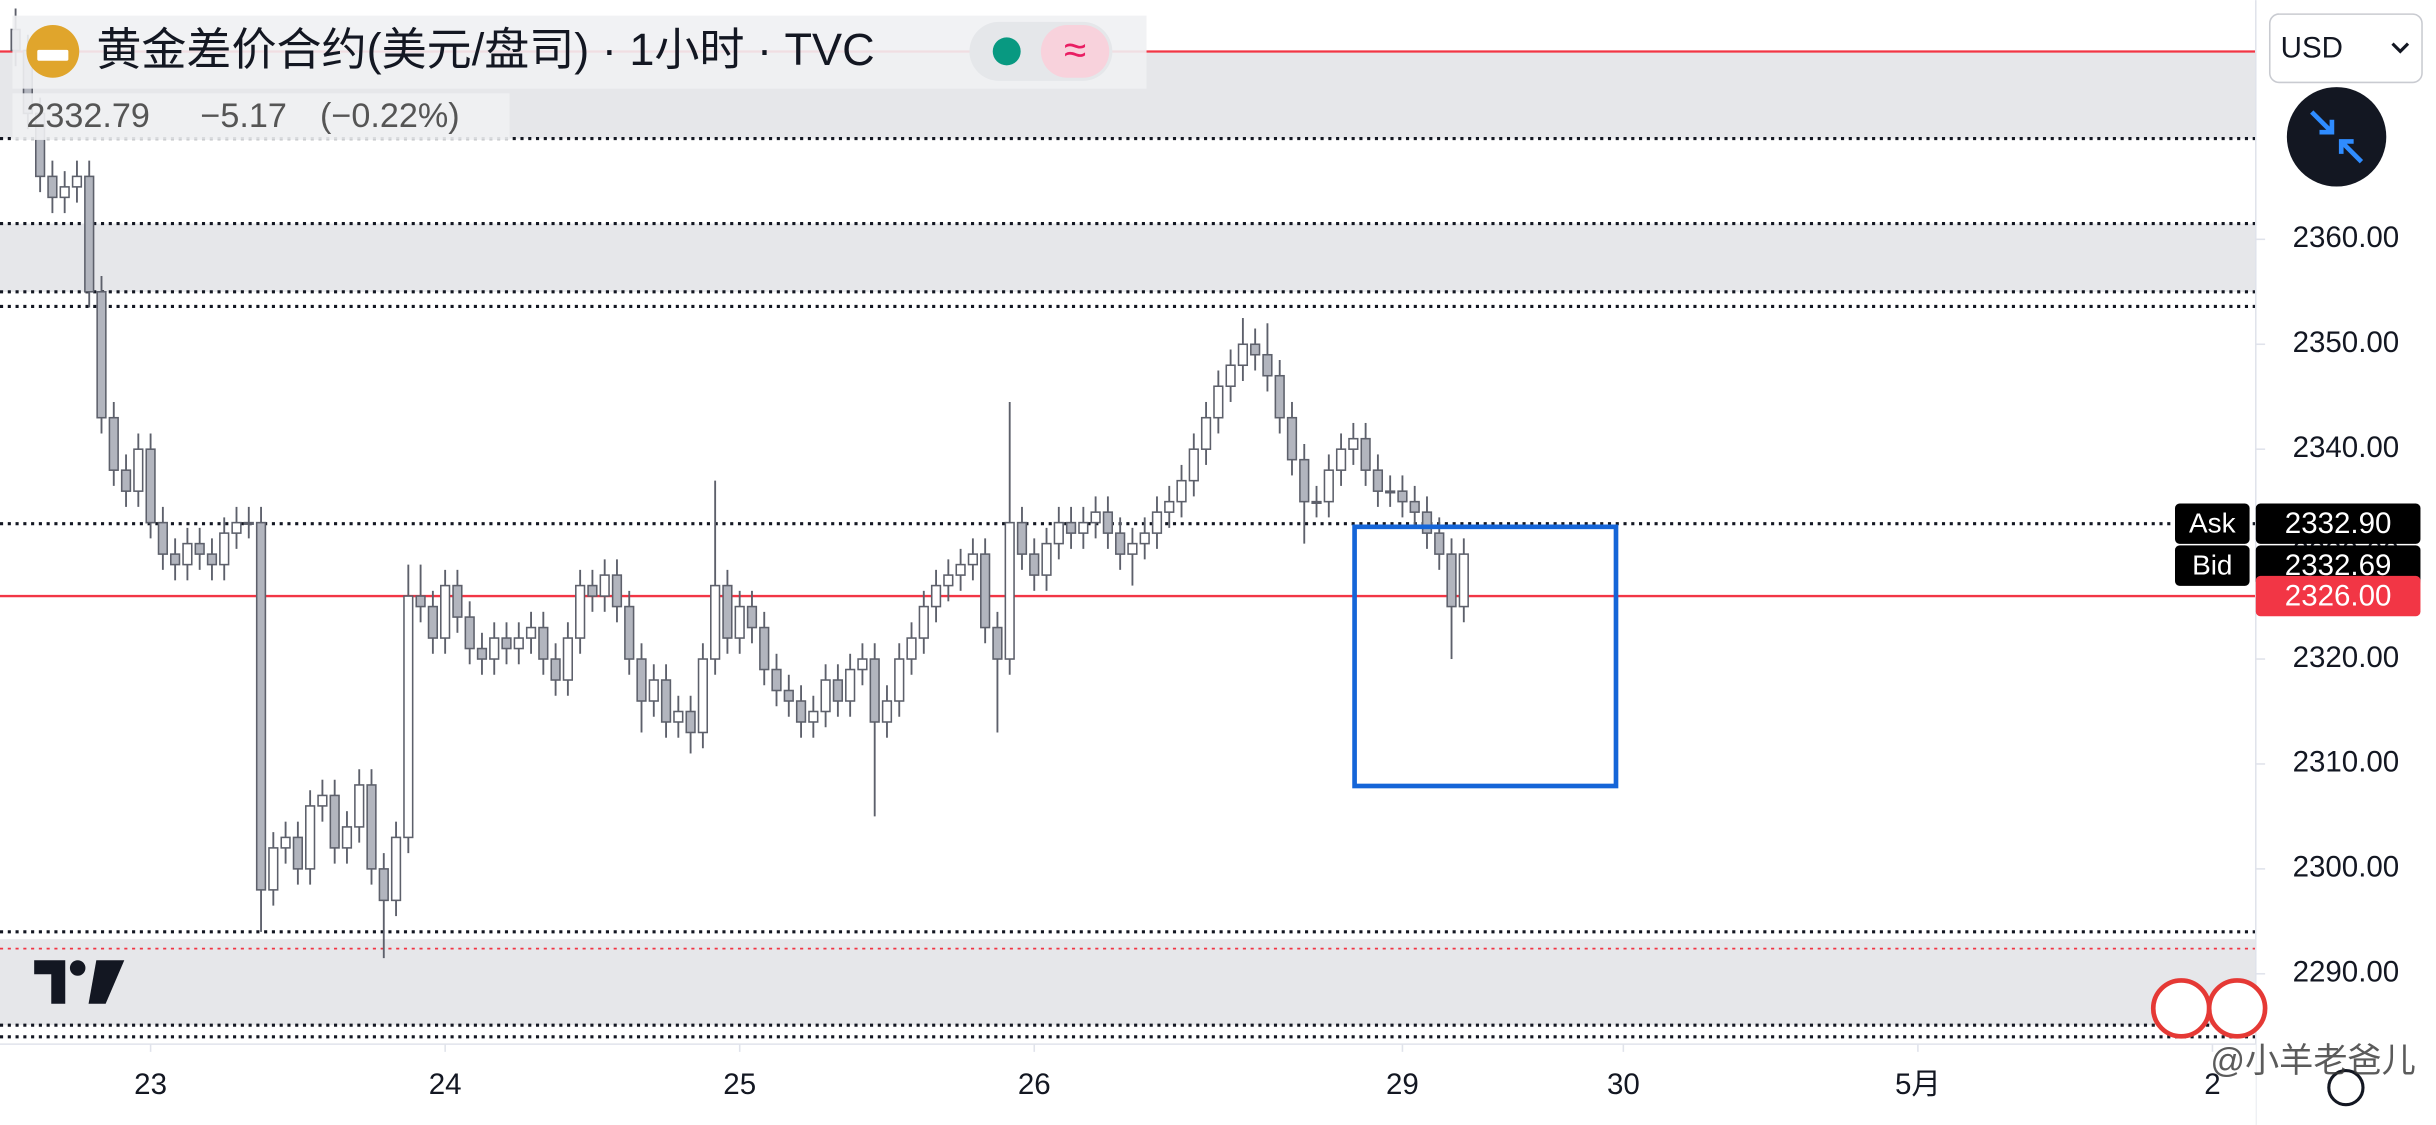 Image resolution: width=2436 pixels, height=1125 pixels. Describe the element at coordinates (1128, 257) in the screenshot. I see `zone` at that location.